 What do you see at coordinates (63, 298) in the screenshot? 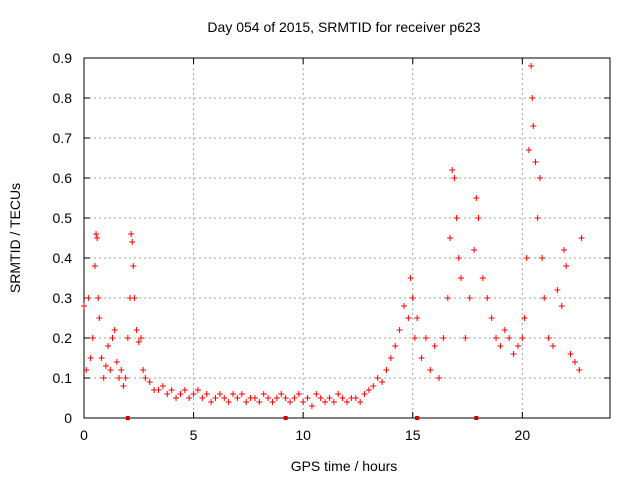
I see `y-tick-label: 0.3` at bounding box center [63, 298].